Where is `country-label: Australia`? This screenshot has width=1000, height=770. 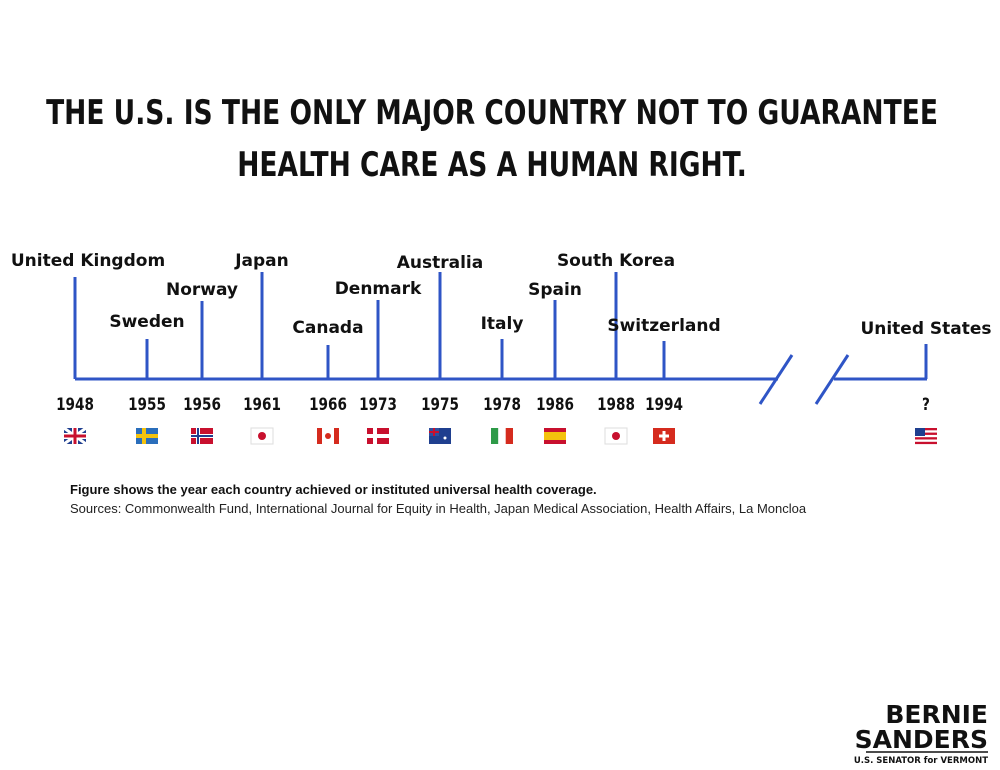
country-label: Australia is located at coordinates (440, 263).